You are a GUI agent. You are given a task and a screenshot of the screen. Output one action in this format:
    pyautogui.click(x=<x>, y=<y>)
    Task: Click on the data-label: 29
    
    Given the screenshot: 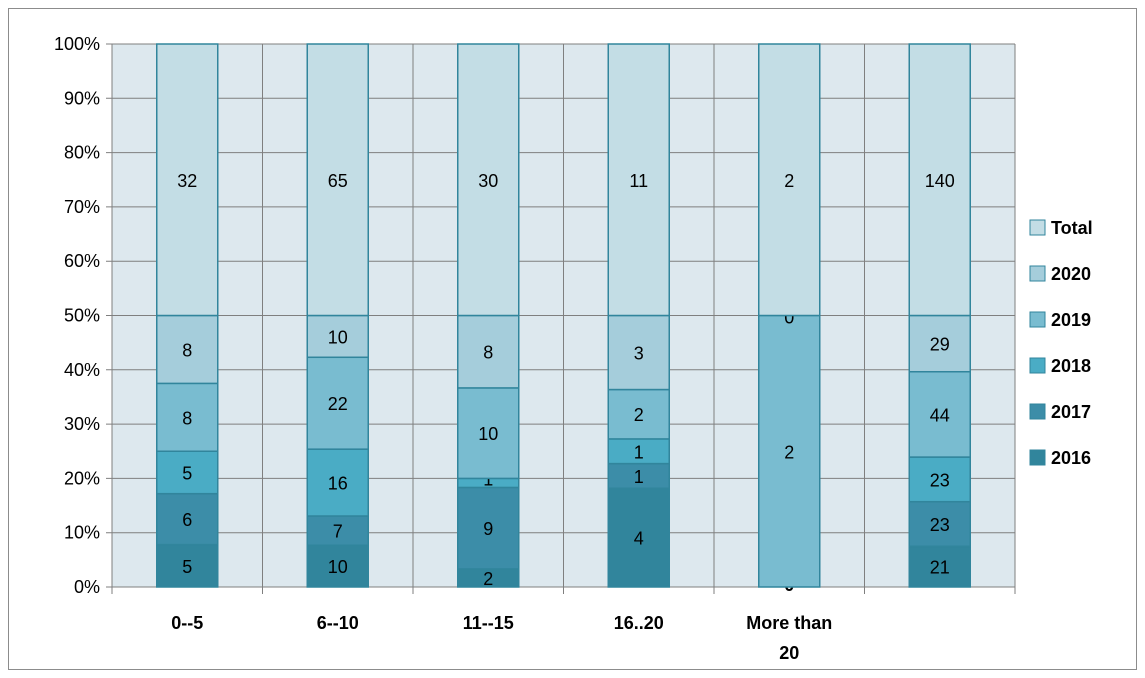 What is the action you would take?
    pyautogui.click(x=940, y=345)
    